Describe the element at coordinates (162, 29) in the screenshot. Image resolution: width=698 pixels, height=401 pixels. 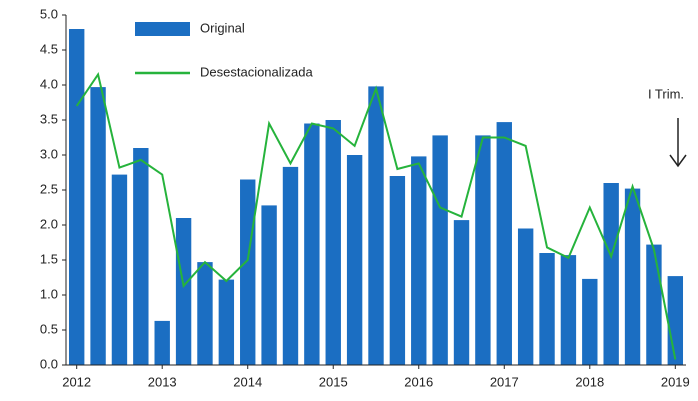
I see `legend-swatch` at that location.